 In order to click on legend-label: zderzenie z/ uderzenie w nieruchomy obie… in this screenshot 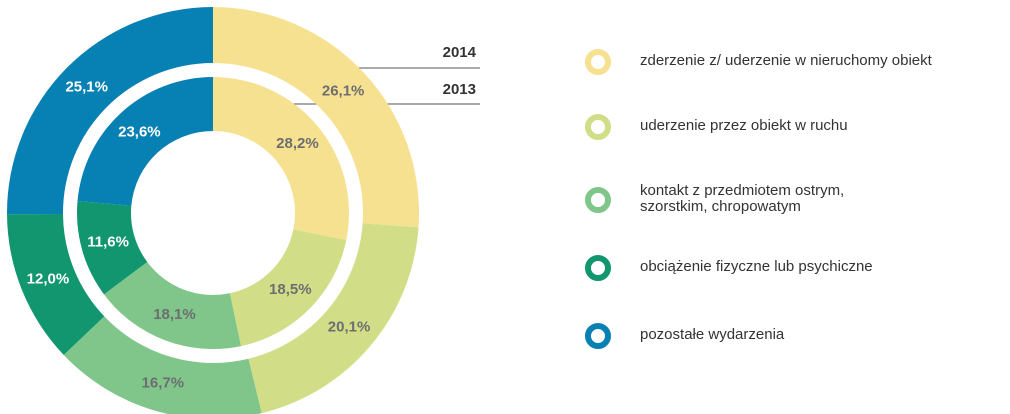, I will do `click(786, 60)`.